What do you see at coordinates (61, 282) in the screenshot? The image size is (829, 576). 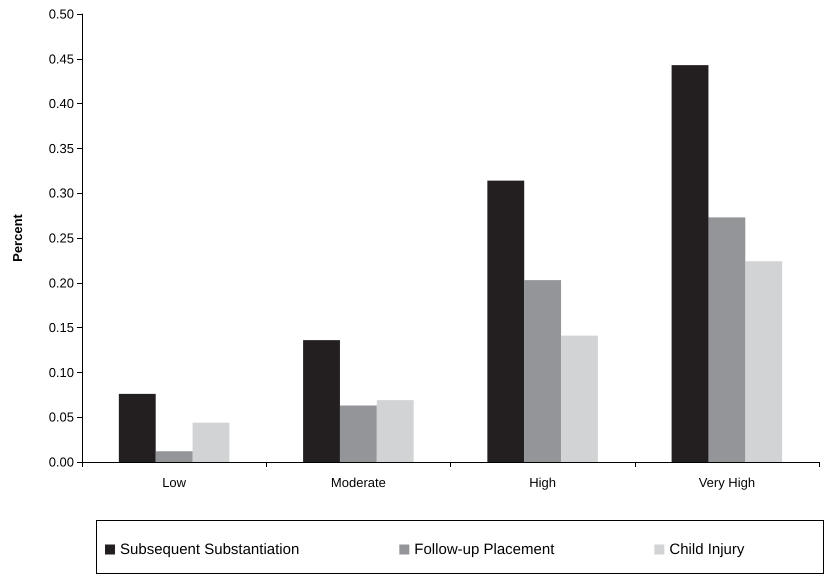 I see `y-tick-label: 0.20` at bounding box center [61, 282].